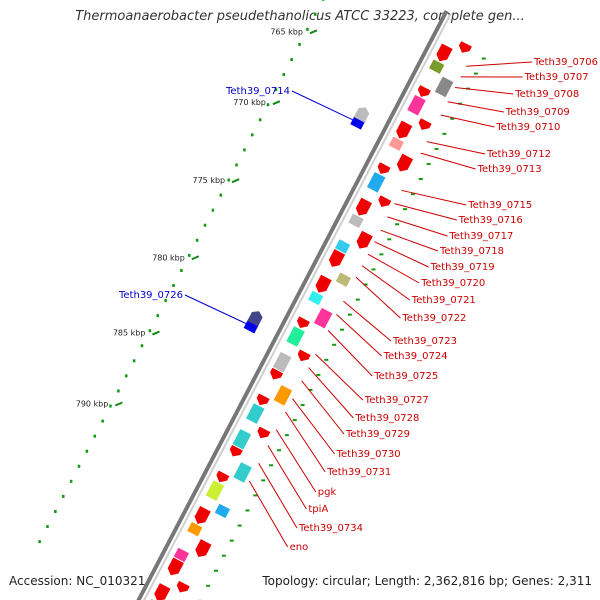  What do you see at coordinates (499, 205) in the screenshot?
I see `gene-label: Teth39_0715` at bounding box center [499, 205].